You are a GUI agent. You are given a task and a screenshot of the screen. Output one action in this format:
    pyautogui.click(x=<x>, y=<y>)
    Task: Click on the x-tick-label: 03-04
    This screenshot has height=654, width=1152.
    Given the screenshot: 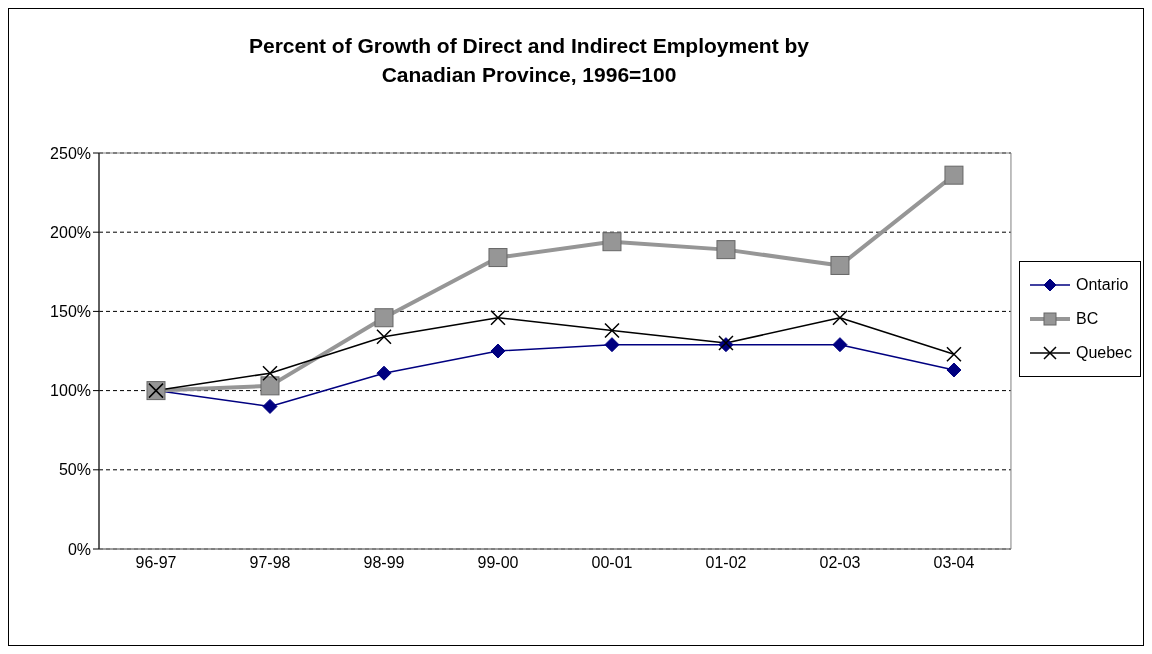 What is the action you would take?
    pyautogui.click(x=954, y=563)
    